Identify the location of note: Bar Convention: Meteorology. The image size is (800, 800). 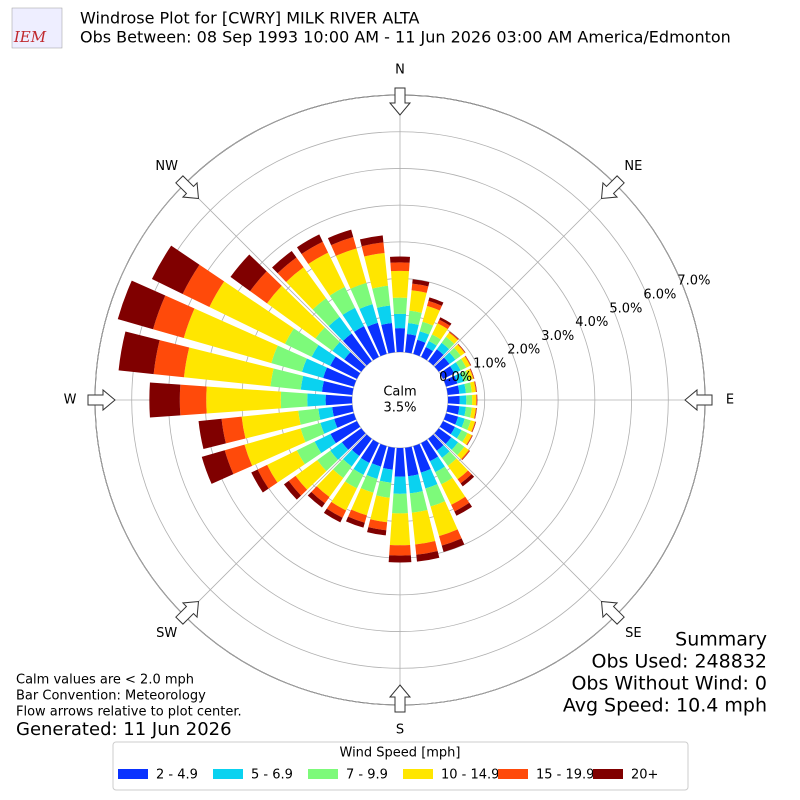
(111, 696).